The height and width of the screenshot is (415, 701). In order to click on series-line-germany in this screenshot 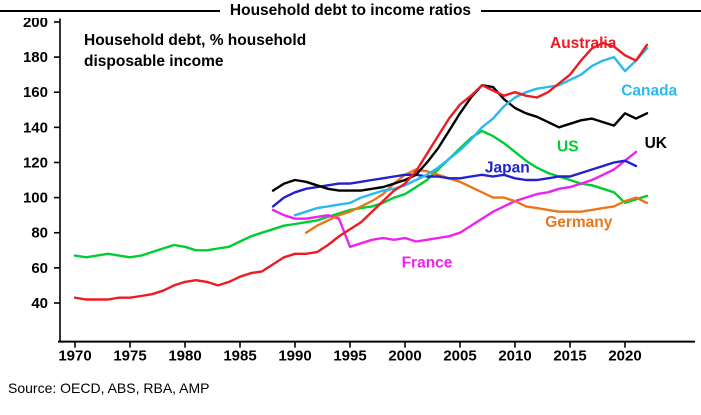, I will do `click(476, 201)`.